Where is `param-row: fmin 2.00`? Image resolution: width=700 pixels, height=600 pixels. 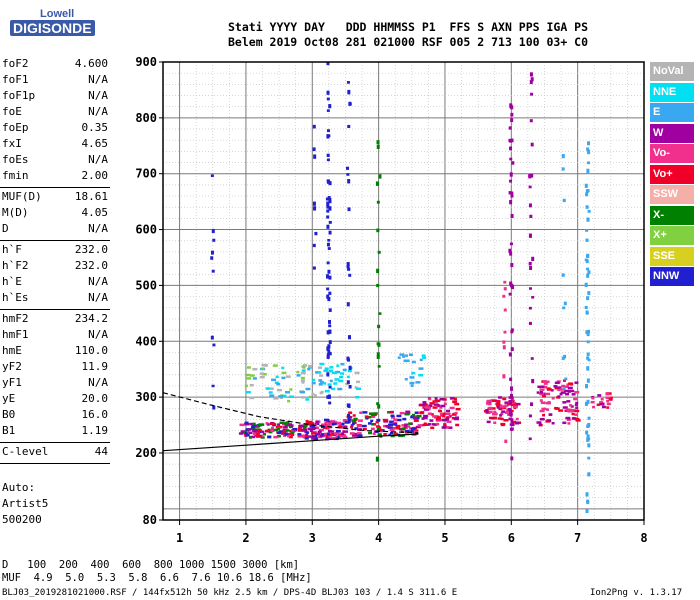 param-row: fmin 2.00 is located at coordinates (55, 177).